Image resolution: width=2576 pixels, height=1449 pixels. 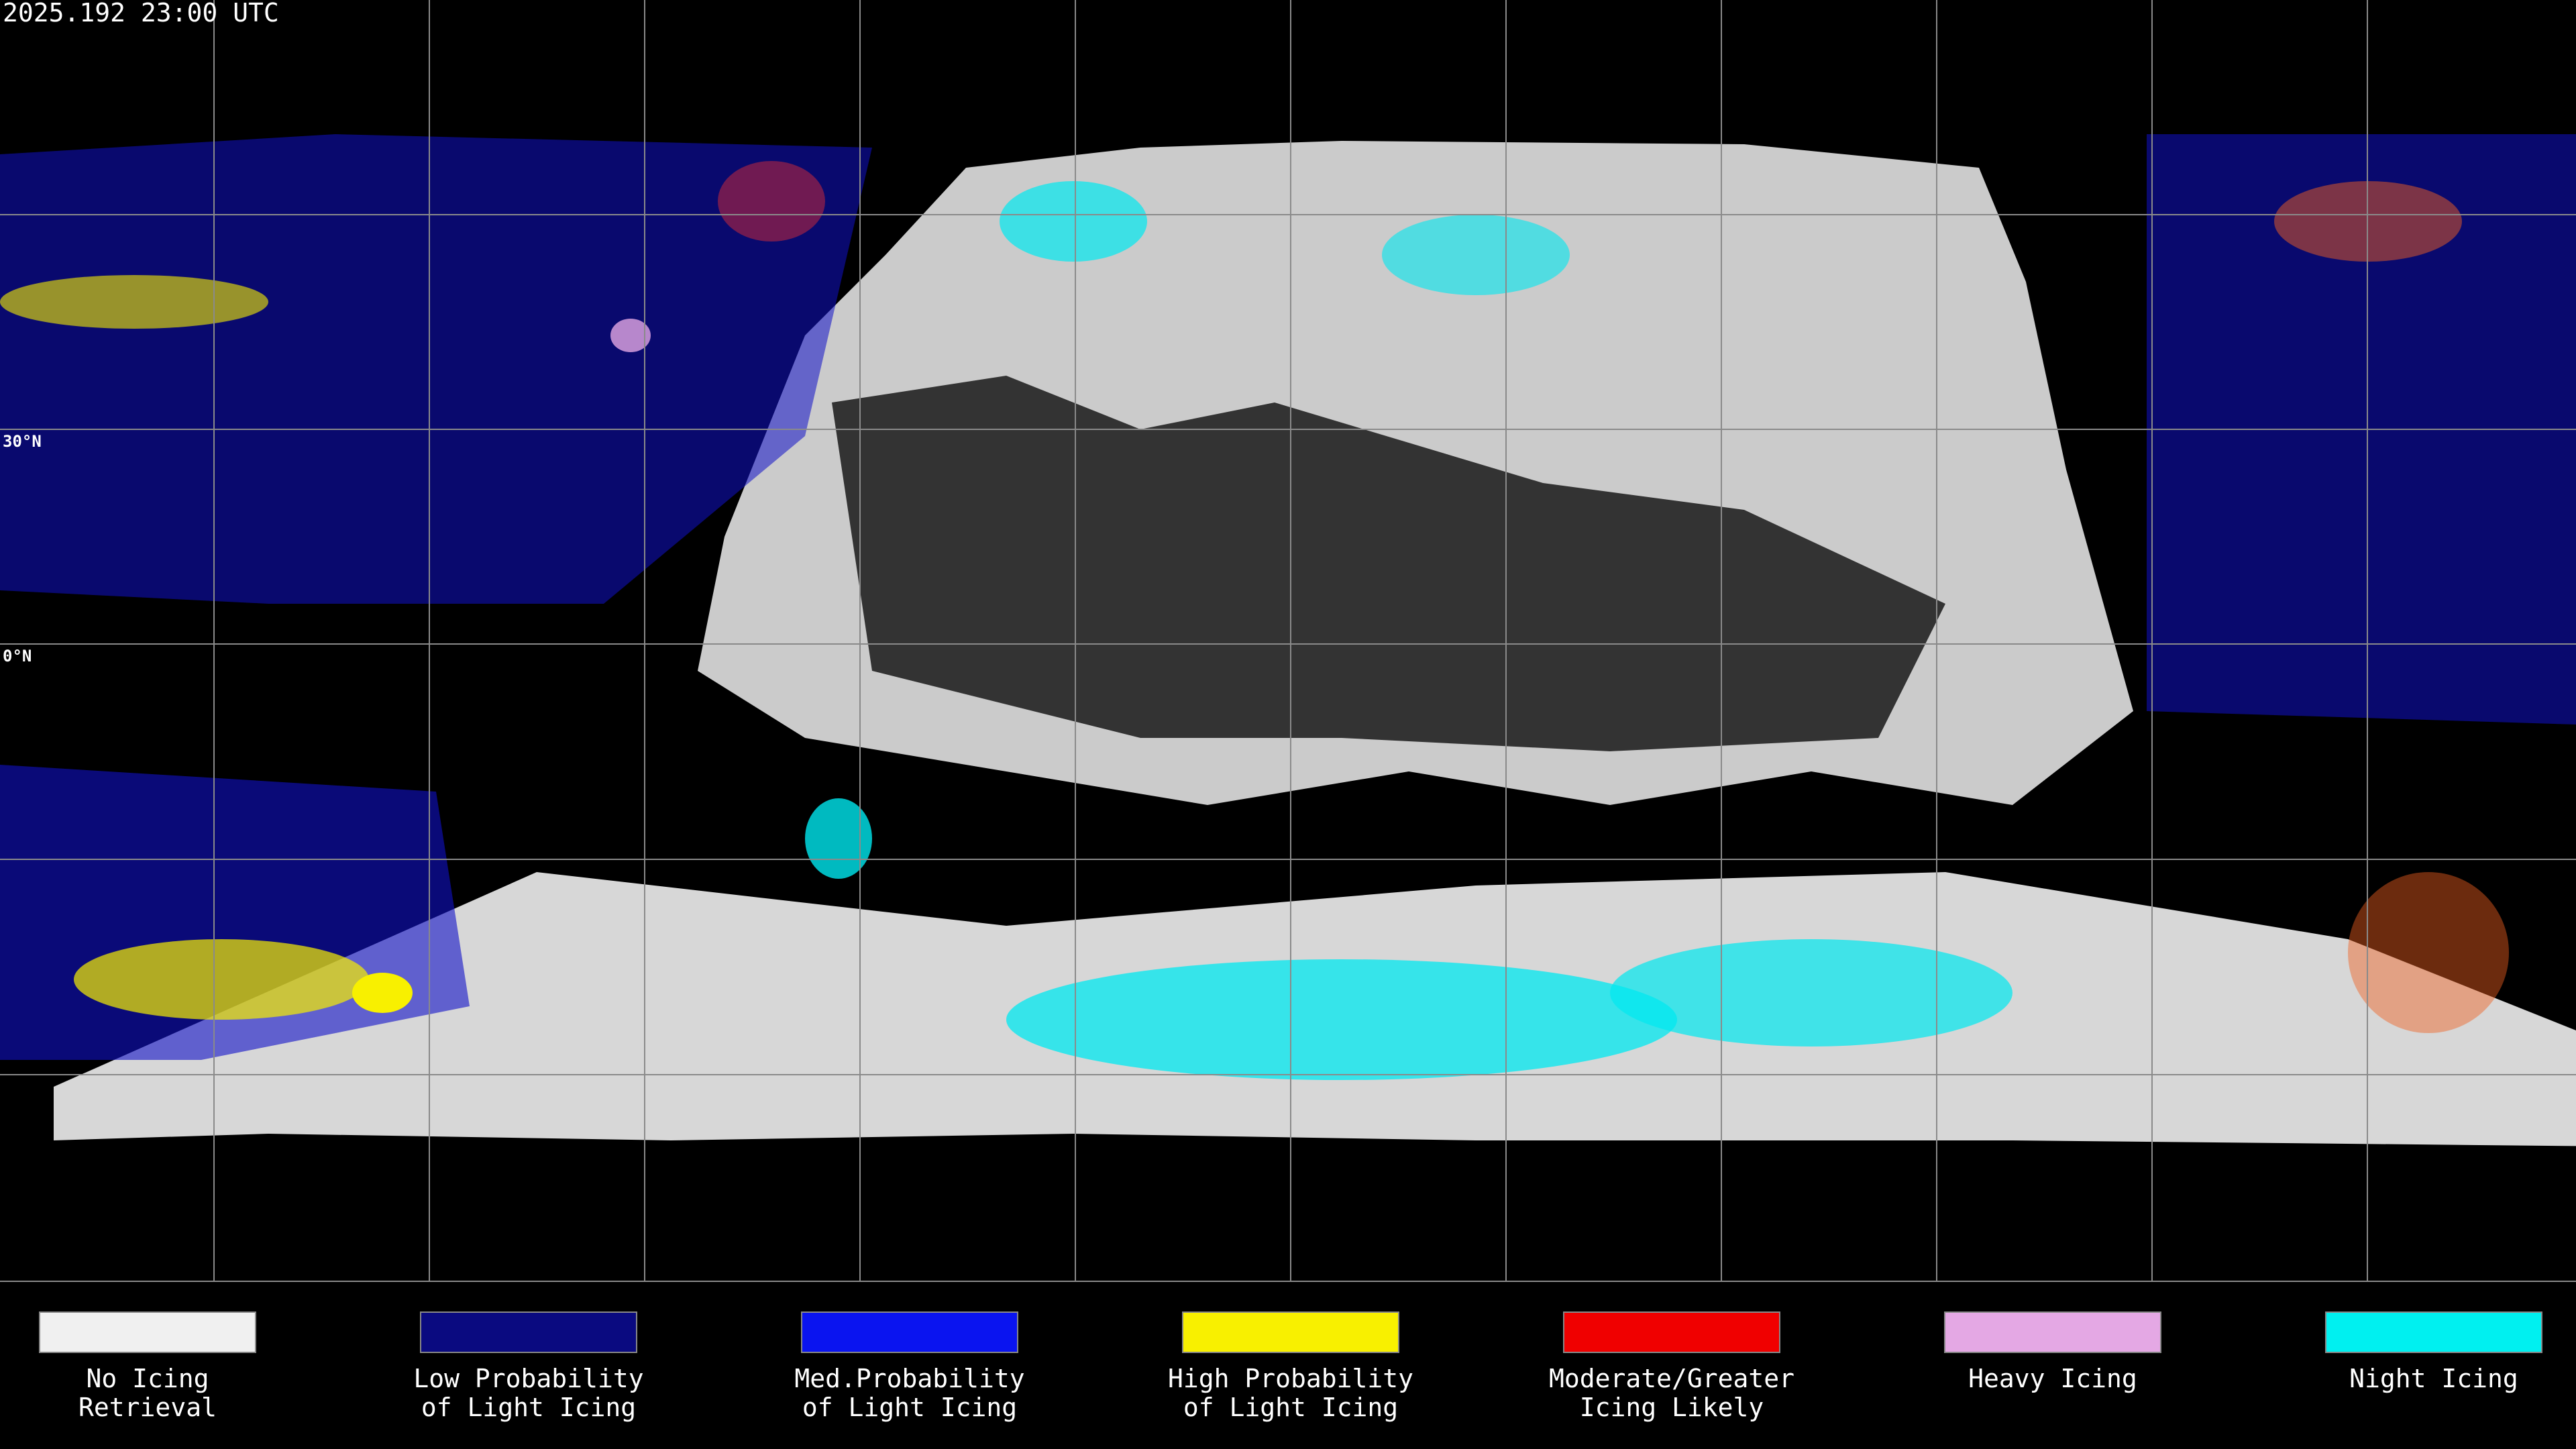 I want to click on legend-label: No Icing, so click(x=147, y=1378).